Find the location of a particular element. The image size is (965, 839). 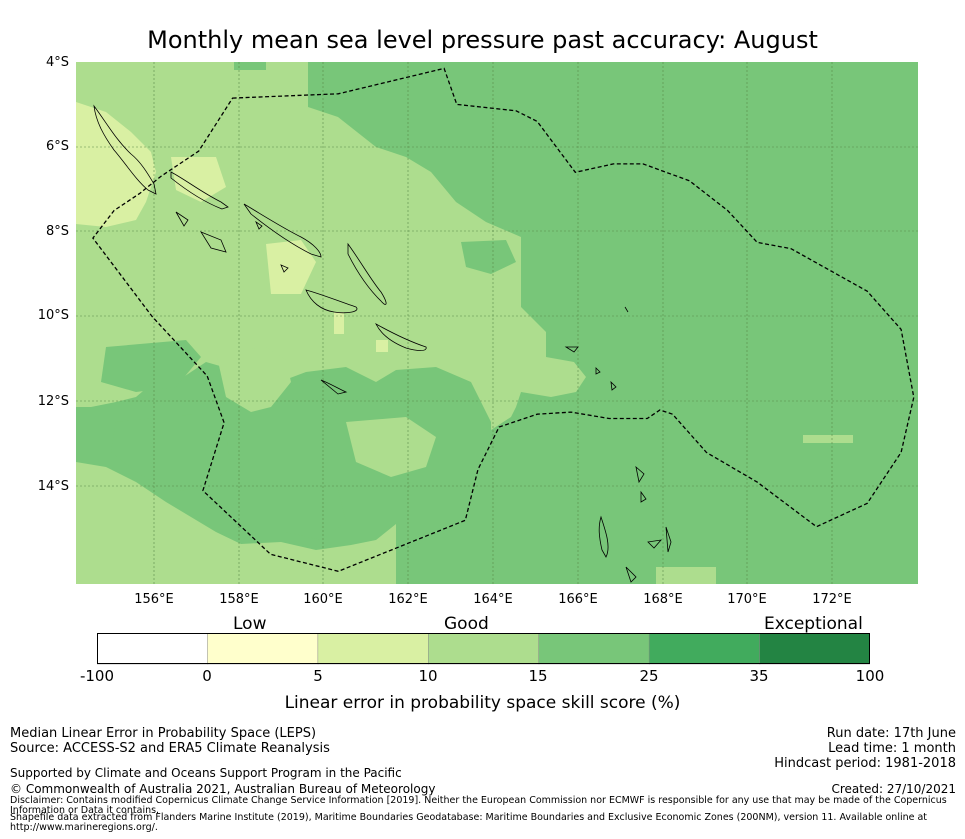

colorbar-tick: 35 is located at coordinates (759, 676).